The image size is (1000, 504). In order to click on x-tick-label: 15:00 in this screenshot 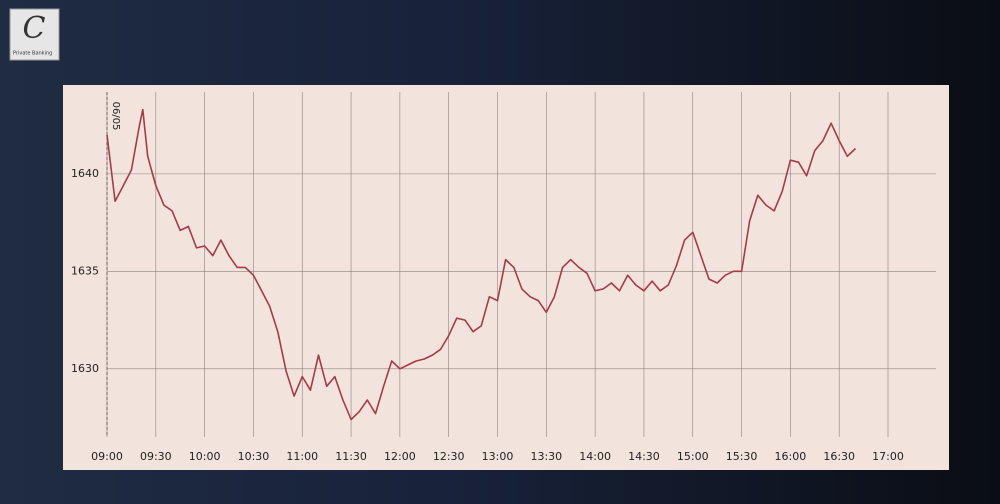, I will do `click(693, 456)`.